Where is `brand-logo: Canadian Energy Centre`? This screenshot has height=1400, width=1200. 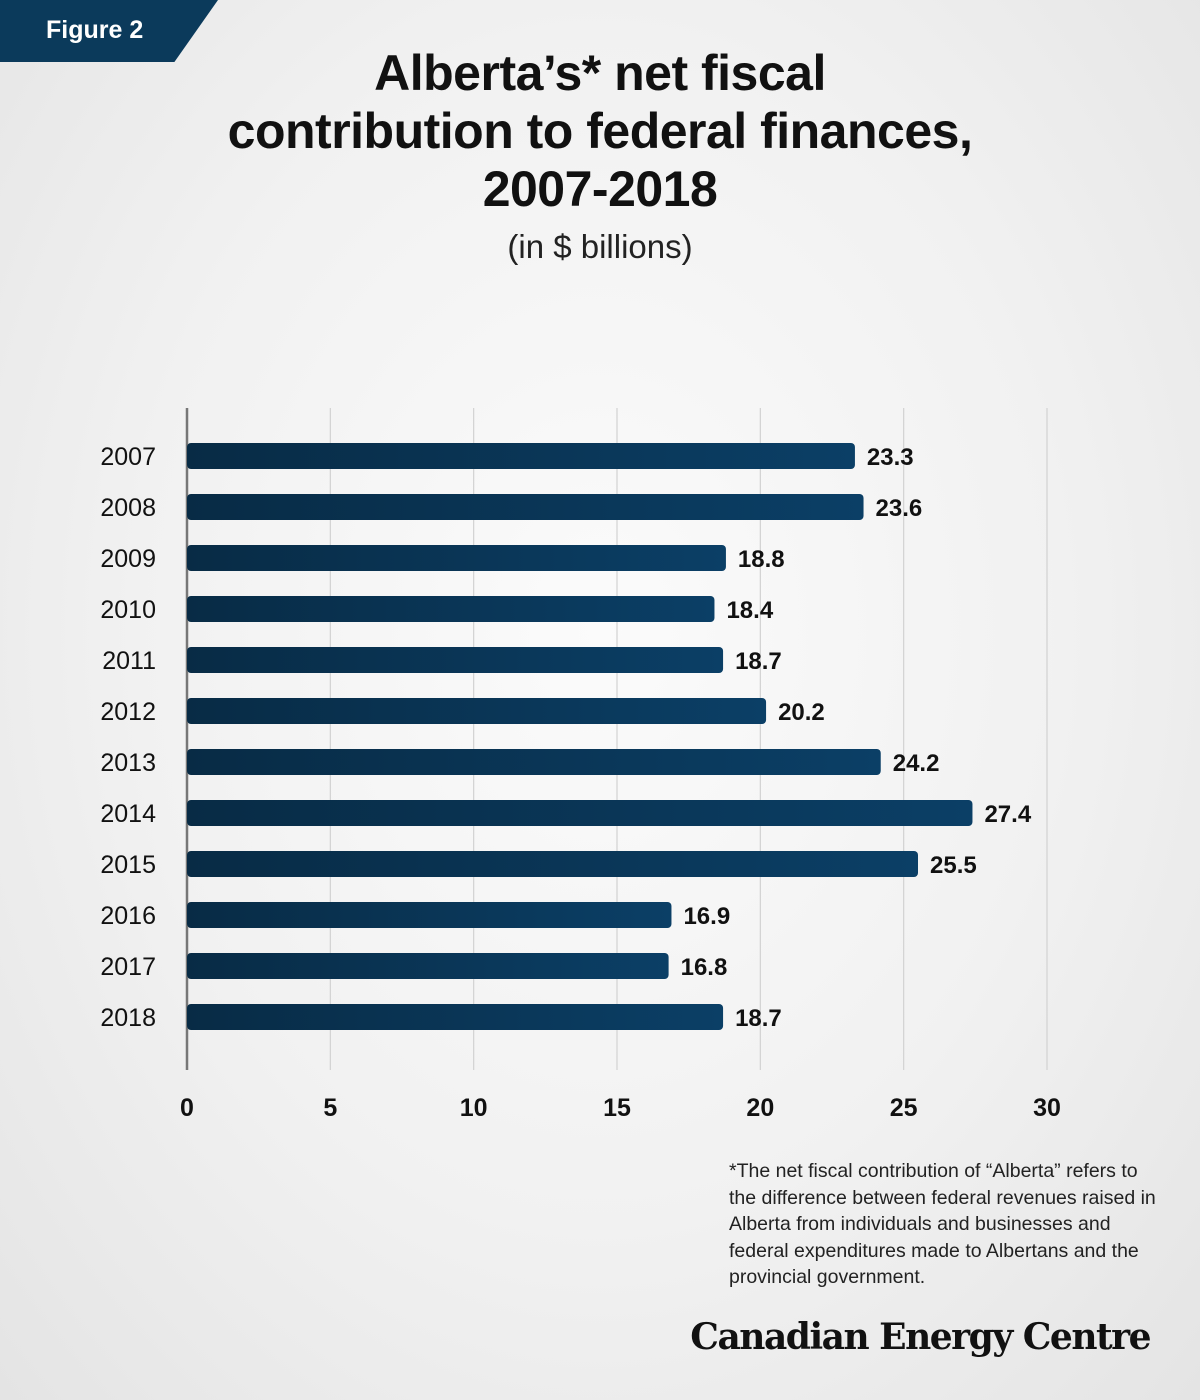
brand-logo: Canadian Energy Centre is located at coordinates (920, 1337).